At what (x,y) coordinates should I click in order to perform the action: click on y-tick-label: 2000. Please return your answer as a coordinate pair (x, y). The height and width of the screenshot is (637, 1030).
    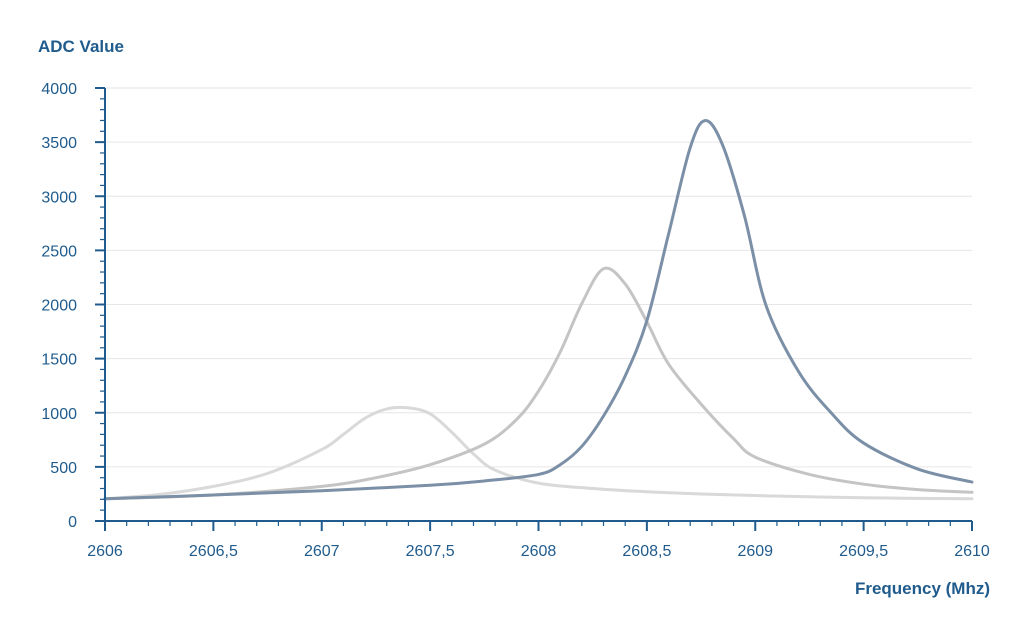
    Looking at the image, I should click on (59, 306).